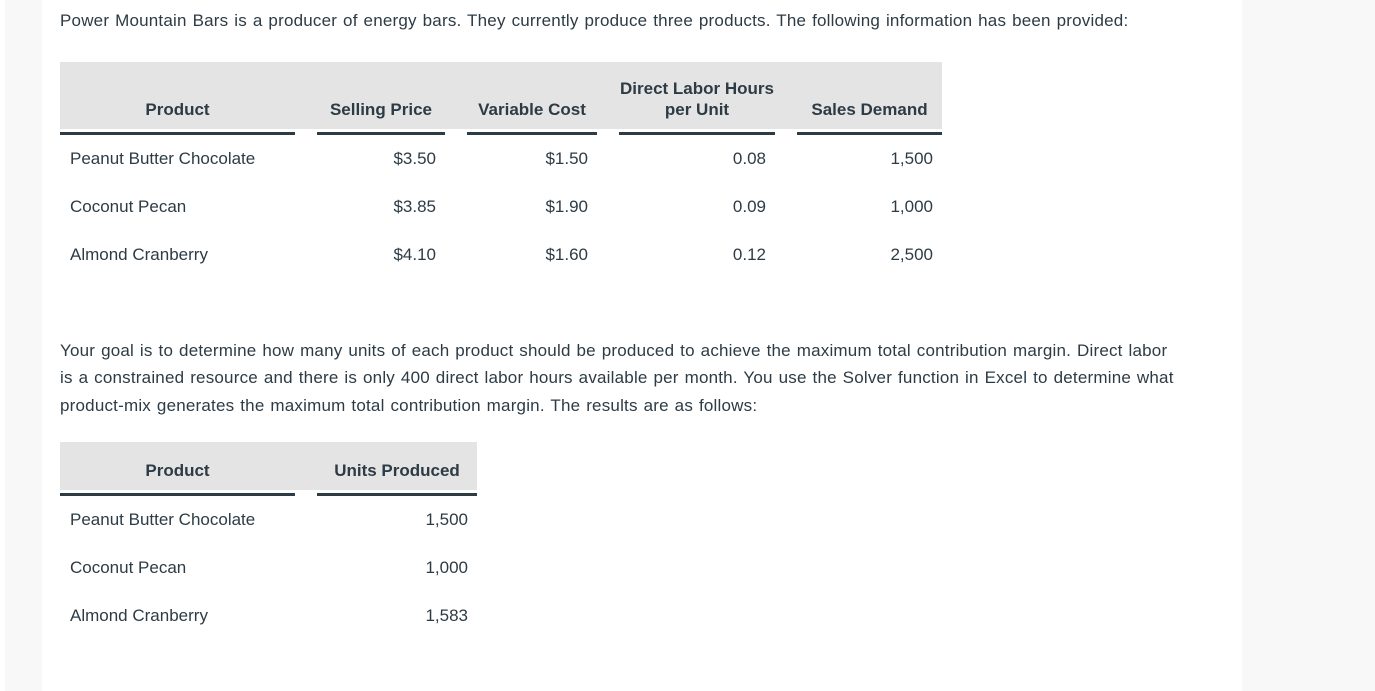 This screenshot has height=691, width=1375. Describe the element at coordinates (566, 158) in the screenshot. I see `cell-variable-cost: $1.50` at that location.